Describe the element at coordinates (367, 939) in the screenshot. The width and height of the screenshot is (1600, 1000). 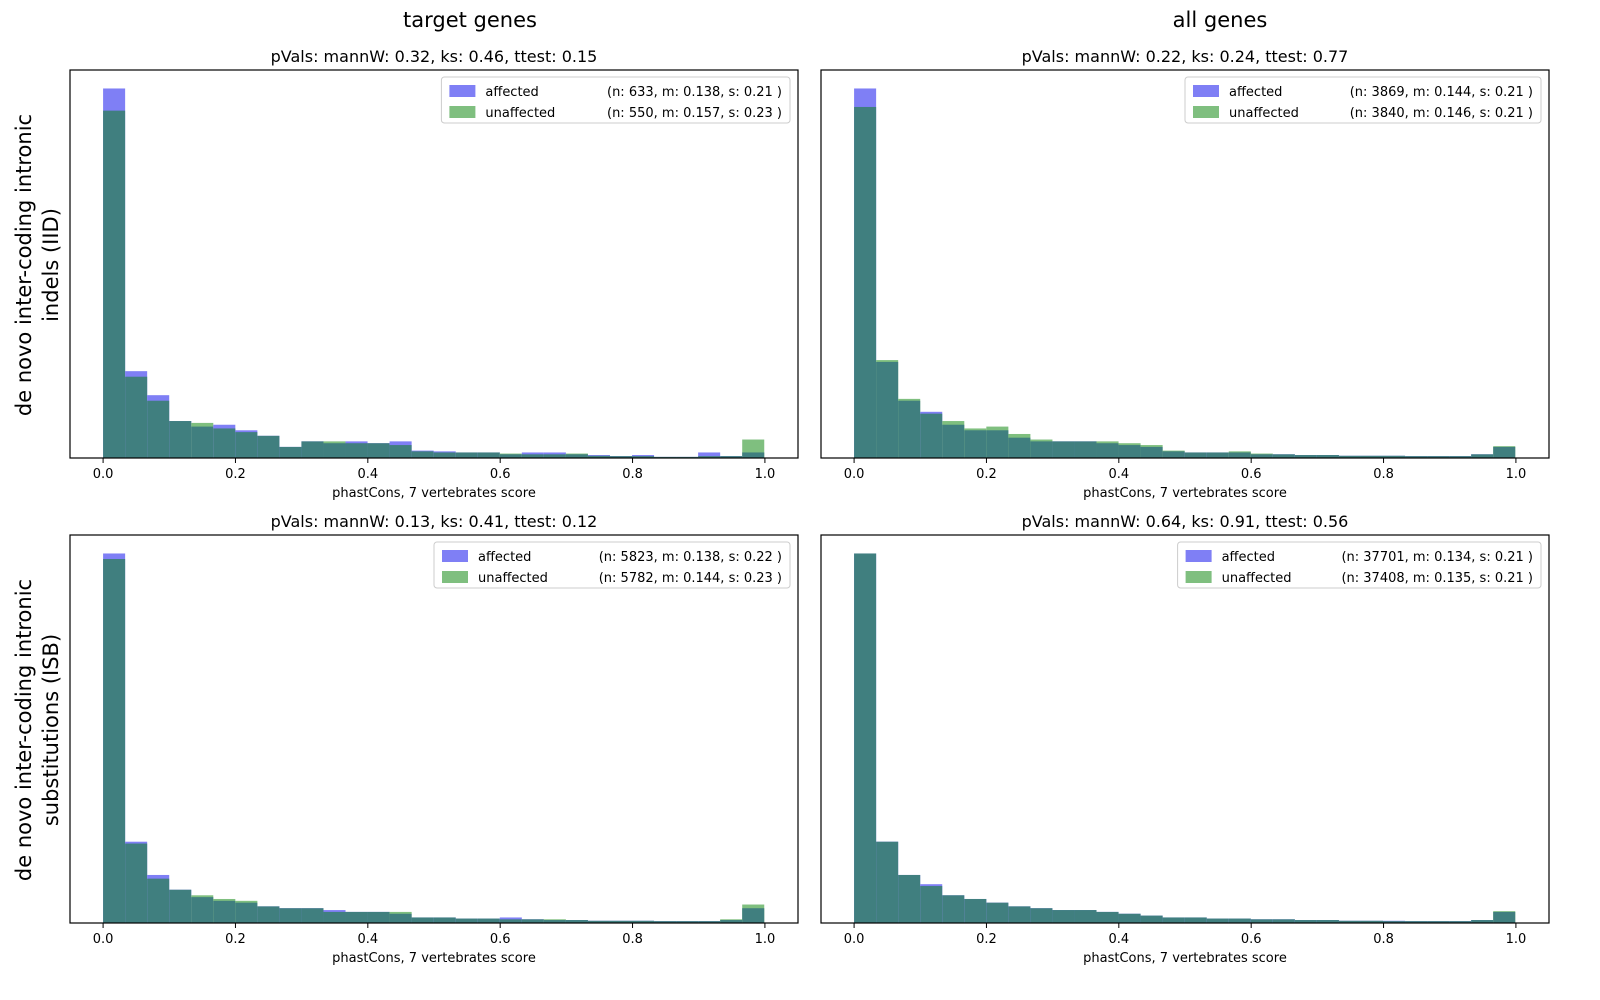
I see `x-tick-label: 0.4` at that location.